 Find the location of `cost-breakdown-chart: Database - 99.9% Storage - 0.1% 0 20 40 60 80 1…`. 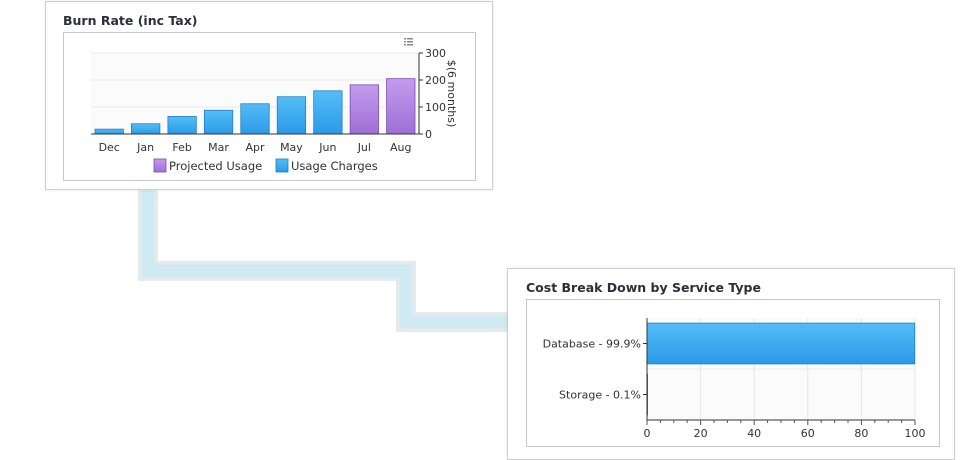

cost-breakdown-chart: Database - 99.9% Storage - 0.1% 0 20 40 60 80 1… is located at coordinates (734, 379).